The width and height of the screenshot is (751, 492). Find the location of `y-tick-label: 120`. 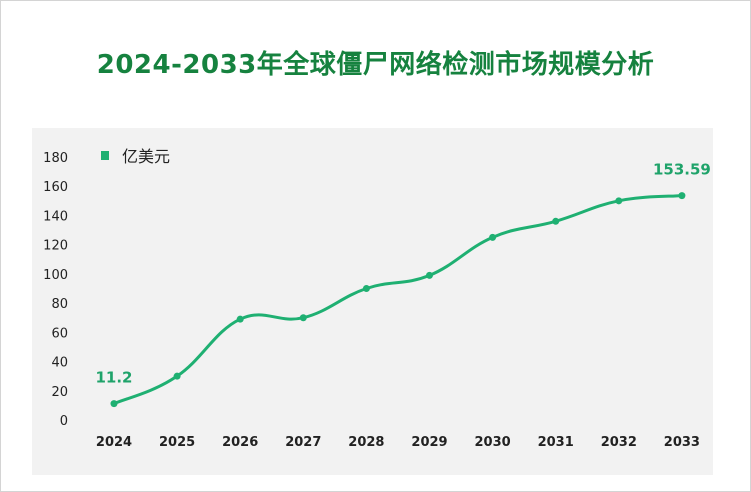

y-tick-label: 120 is located at coordinates (55, 246).